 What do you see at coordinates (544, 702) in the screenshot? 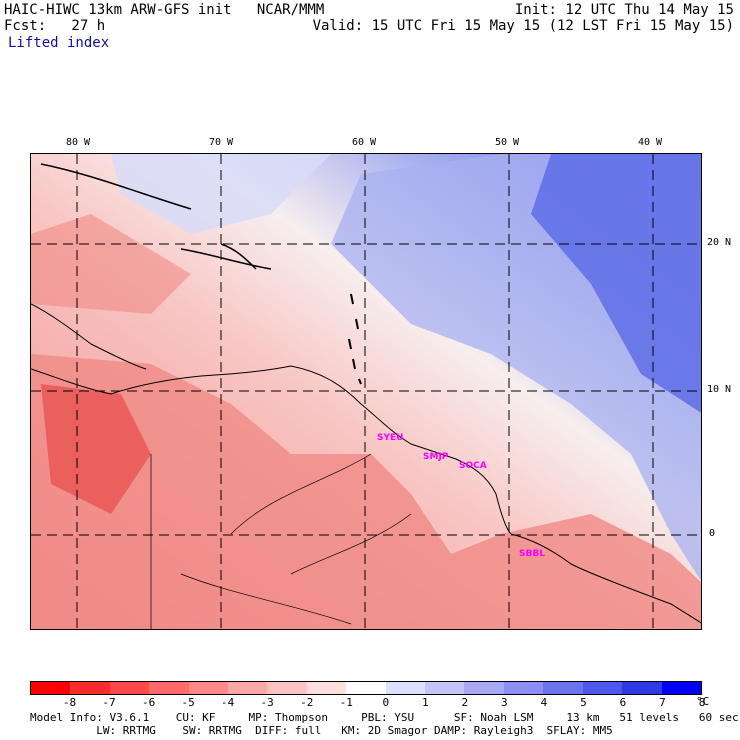
I see `colorbar-tick-label: 4` at bounding box center [544, 702].